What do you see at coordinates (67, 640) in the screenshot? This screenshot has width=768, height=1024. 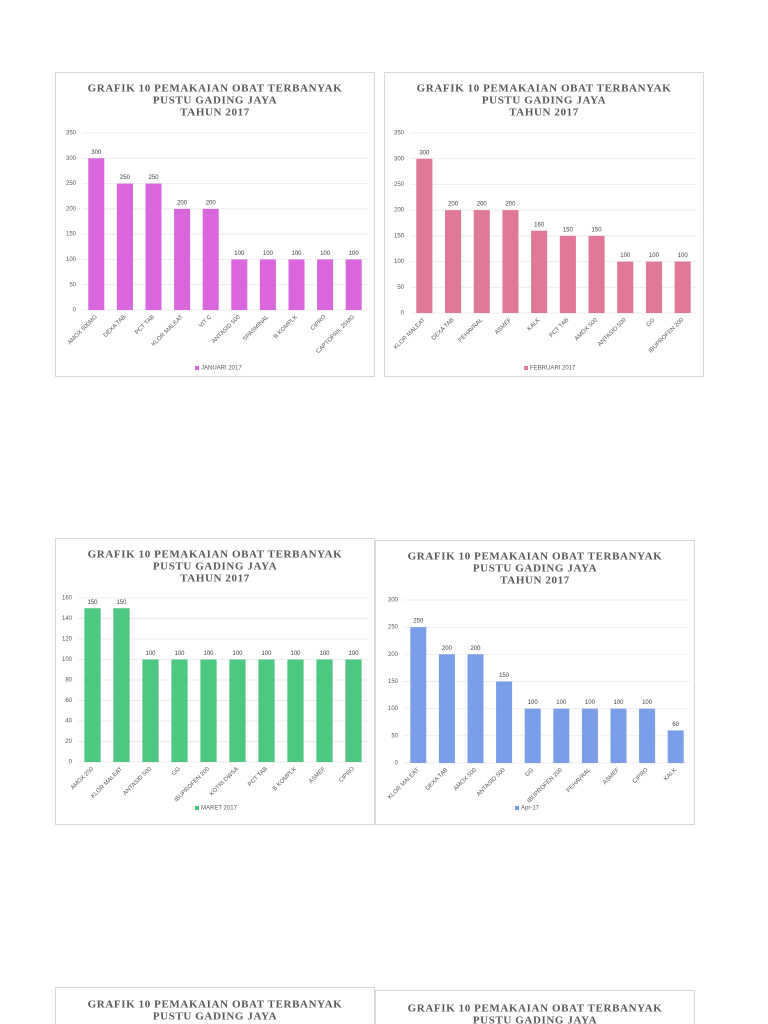 I see `y-tick-label: 120` at bounding box center [67, 640].